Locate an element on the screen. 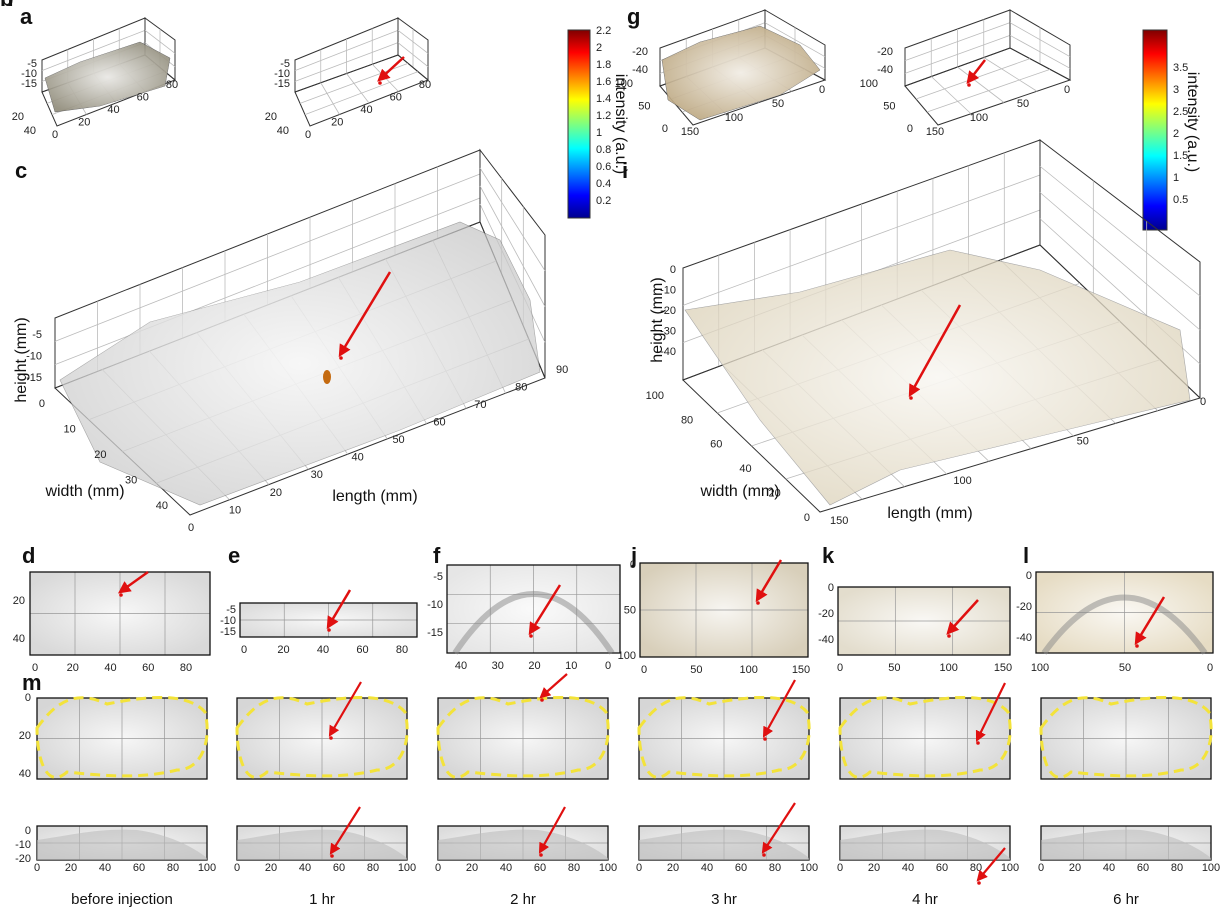  tick-label: 3.5 is located at coordinates (1180, 68).